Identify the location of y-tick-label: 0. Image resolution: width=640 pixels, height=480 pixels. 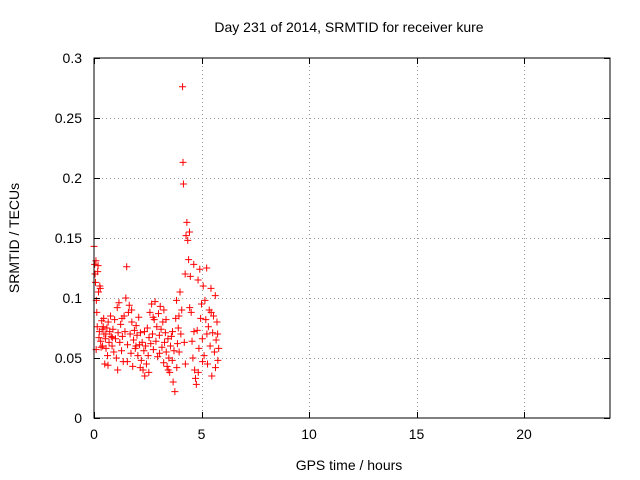
(78, 418).